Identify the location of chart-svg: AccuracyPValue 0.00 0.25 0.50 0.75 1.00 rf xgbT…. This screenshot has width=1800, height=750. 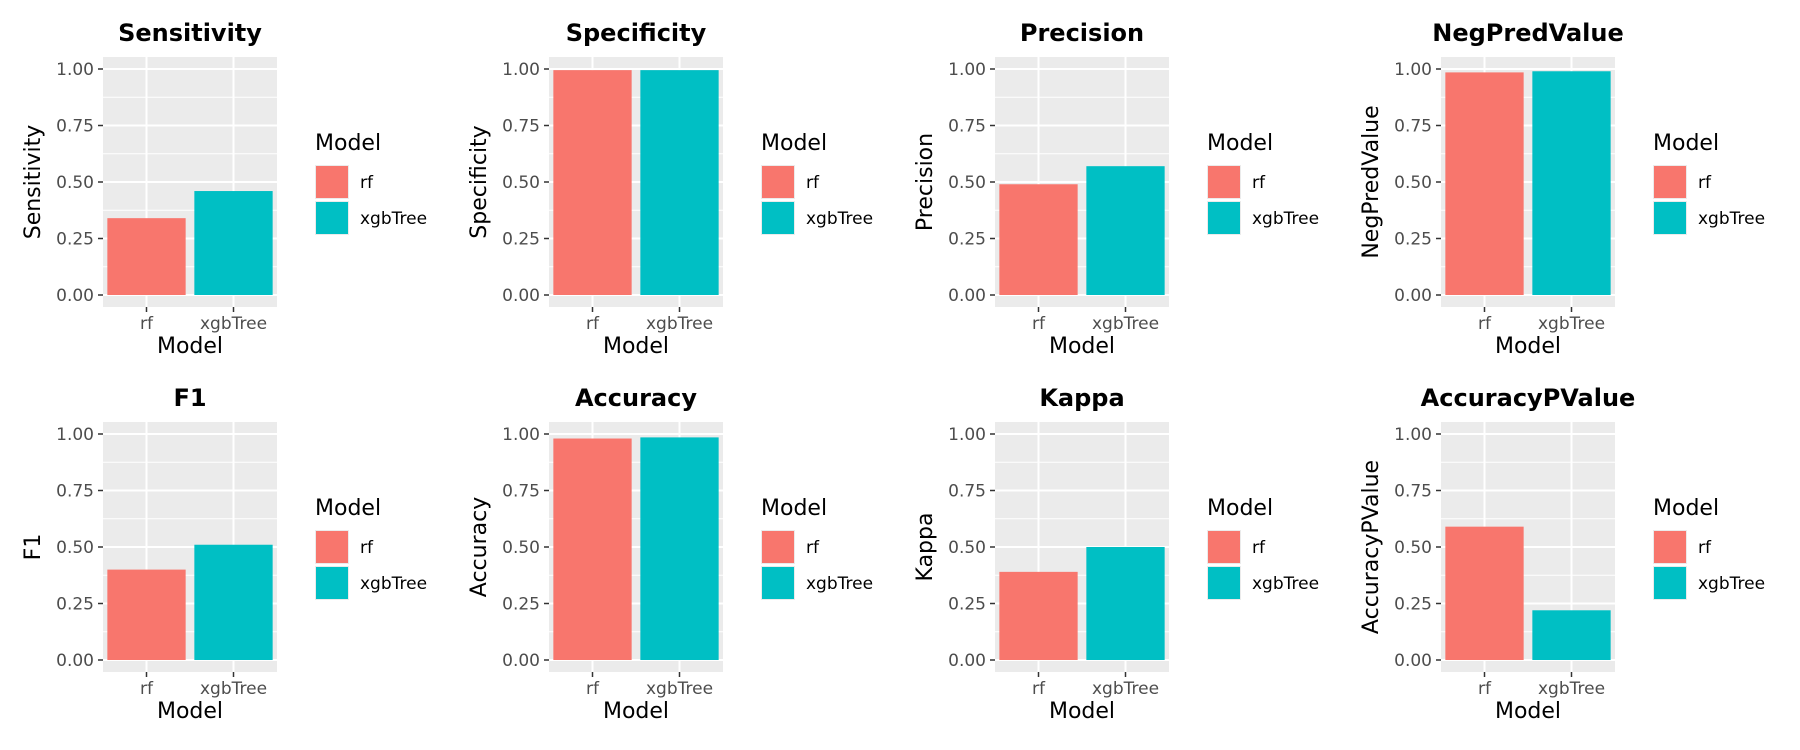
(1562, 554).